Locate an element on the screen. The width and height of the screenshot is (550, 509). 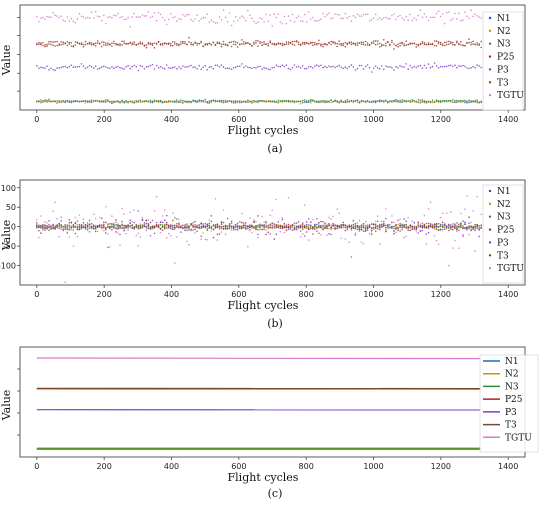
x-tick-label: 400 is located at coordinates (171, 119).